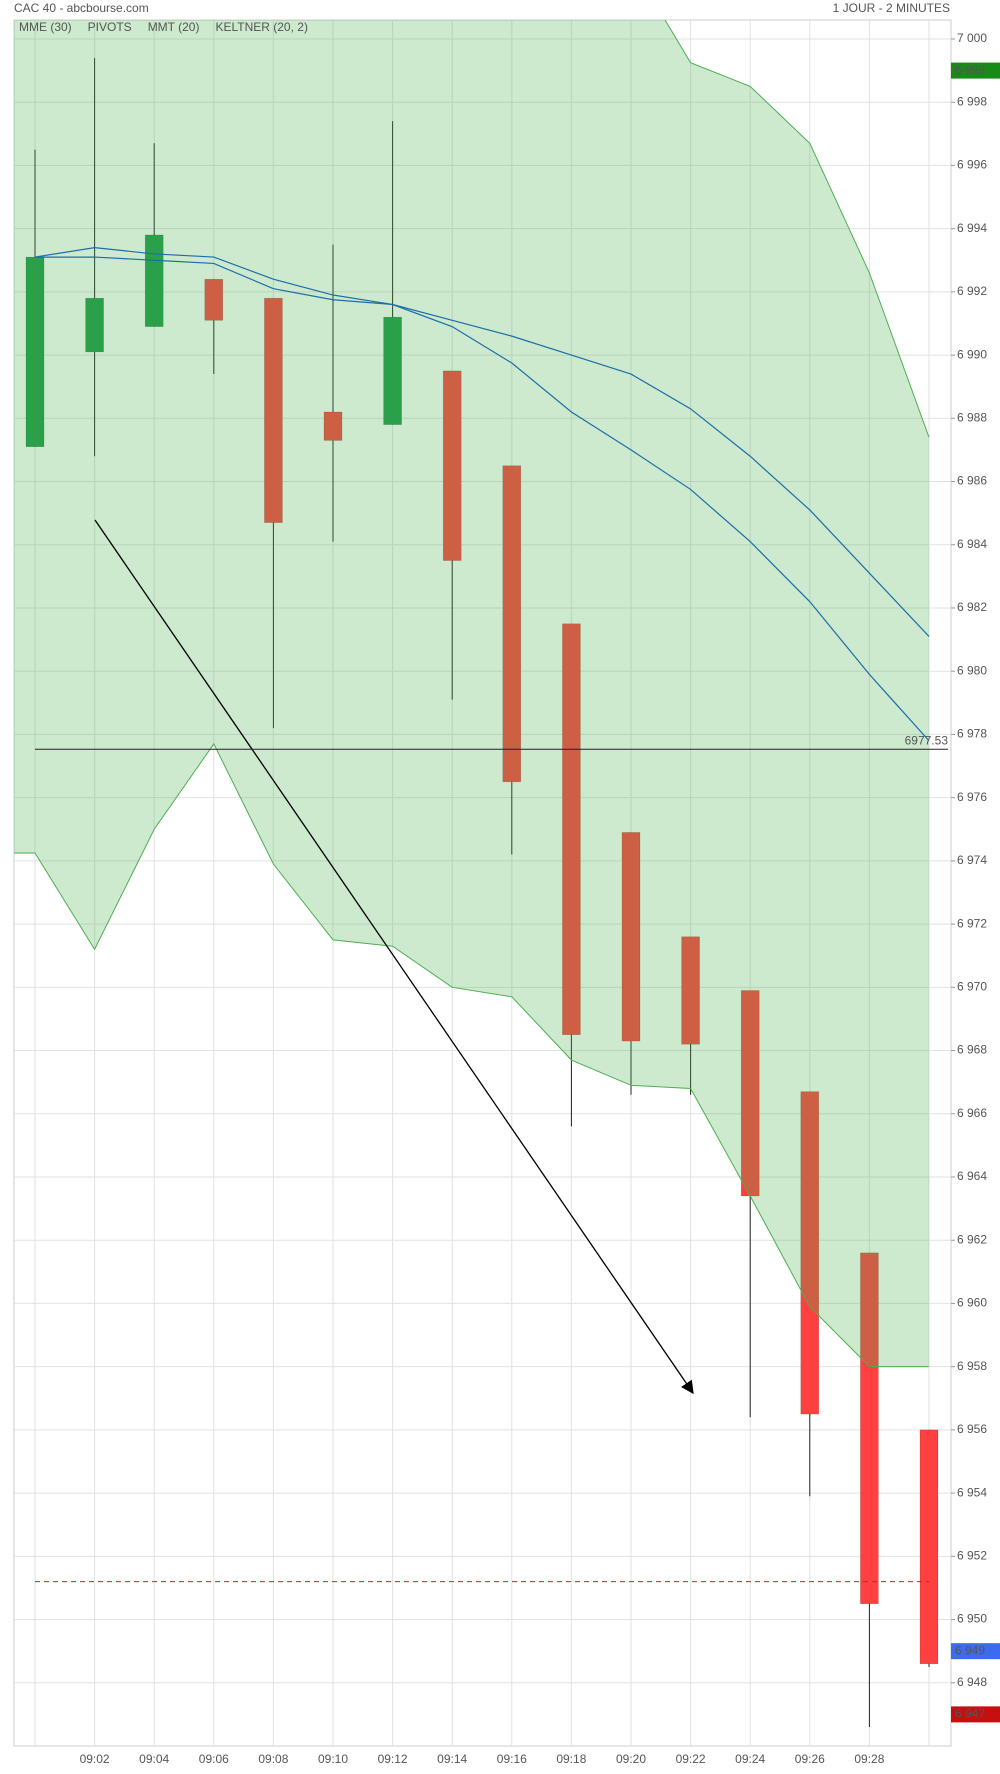 This screenshot has height=1774, width=1000. Describe the element at coordinates (972, 1239) in the screenshot. I see `y-tick-label: 6 962` at that location.